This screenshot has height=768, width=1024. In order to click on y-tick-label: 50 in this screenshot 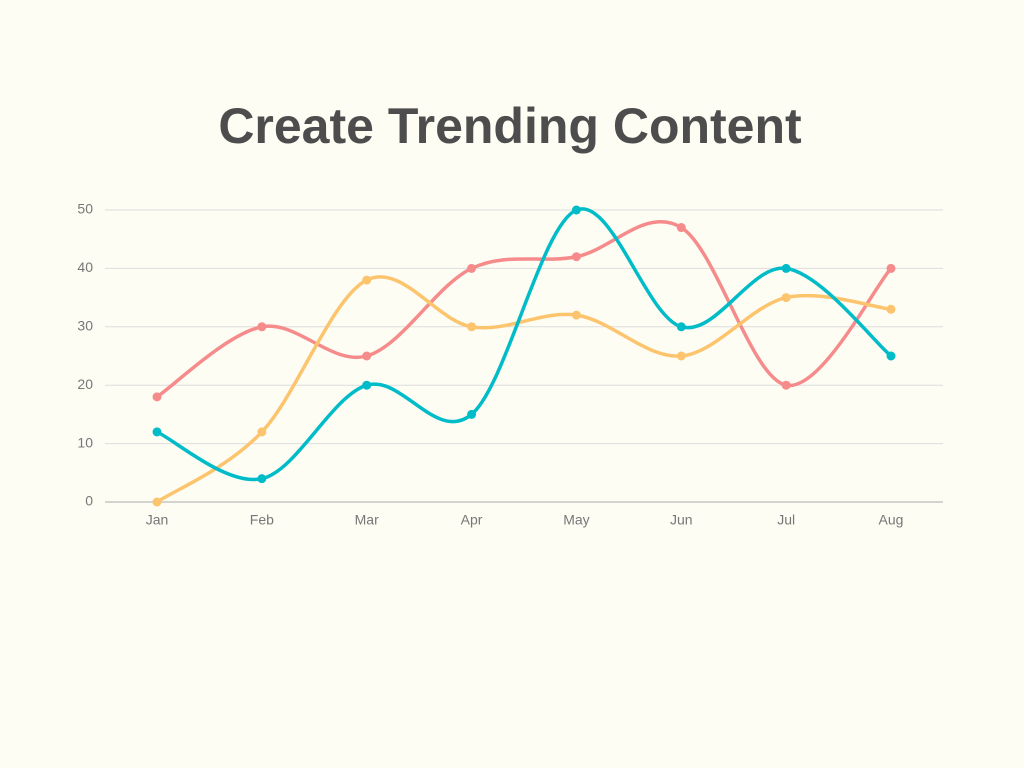, I will do `click(85, 209)`.